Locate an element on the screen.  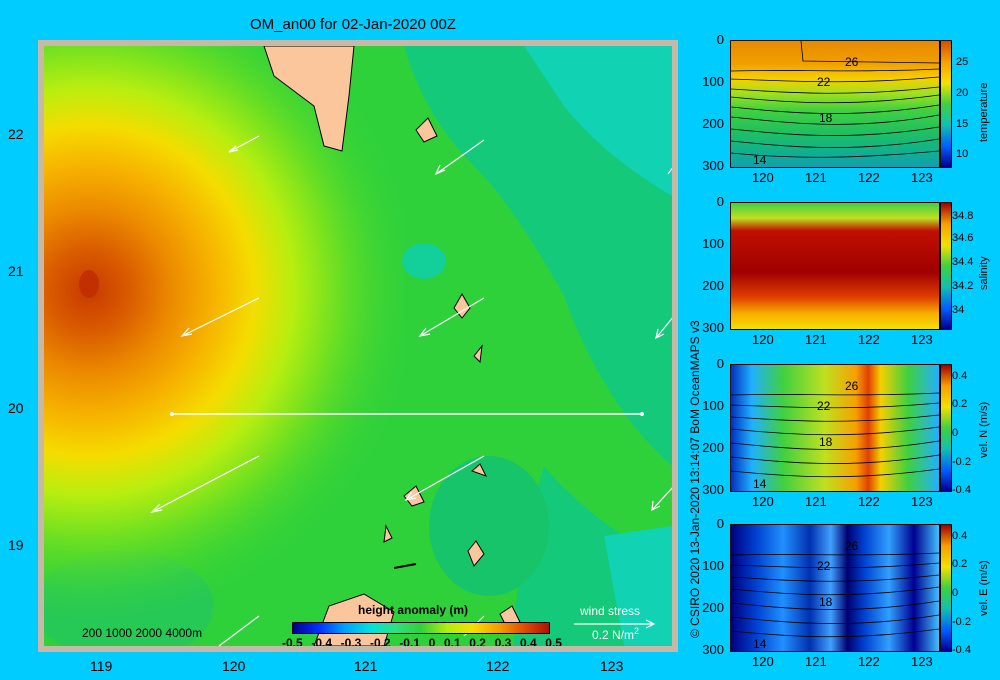
colorbar-tick: 0 is located at coordinates (432, 641).